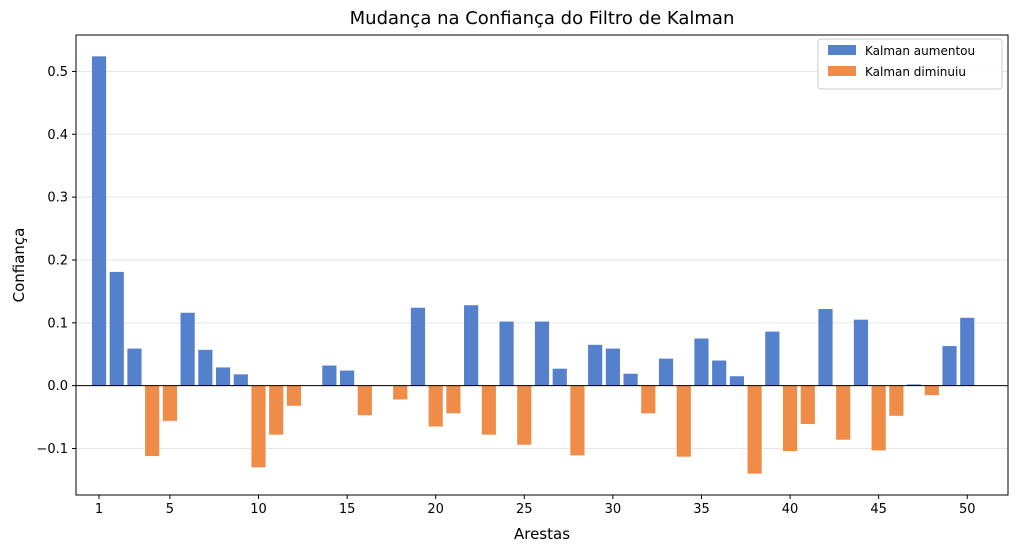 Image resolution: width=1016 pixels, height=552 pixels. Describe the element at coordinates (347, 509) in the screenshot. I see `x-tick-label: 15` at that location.